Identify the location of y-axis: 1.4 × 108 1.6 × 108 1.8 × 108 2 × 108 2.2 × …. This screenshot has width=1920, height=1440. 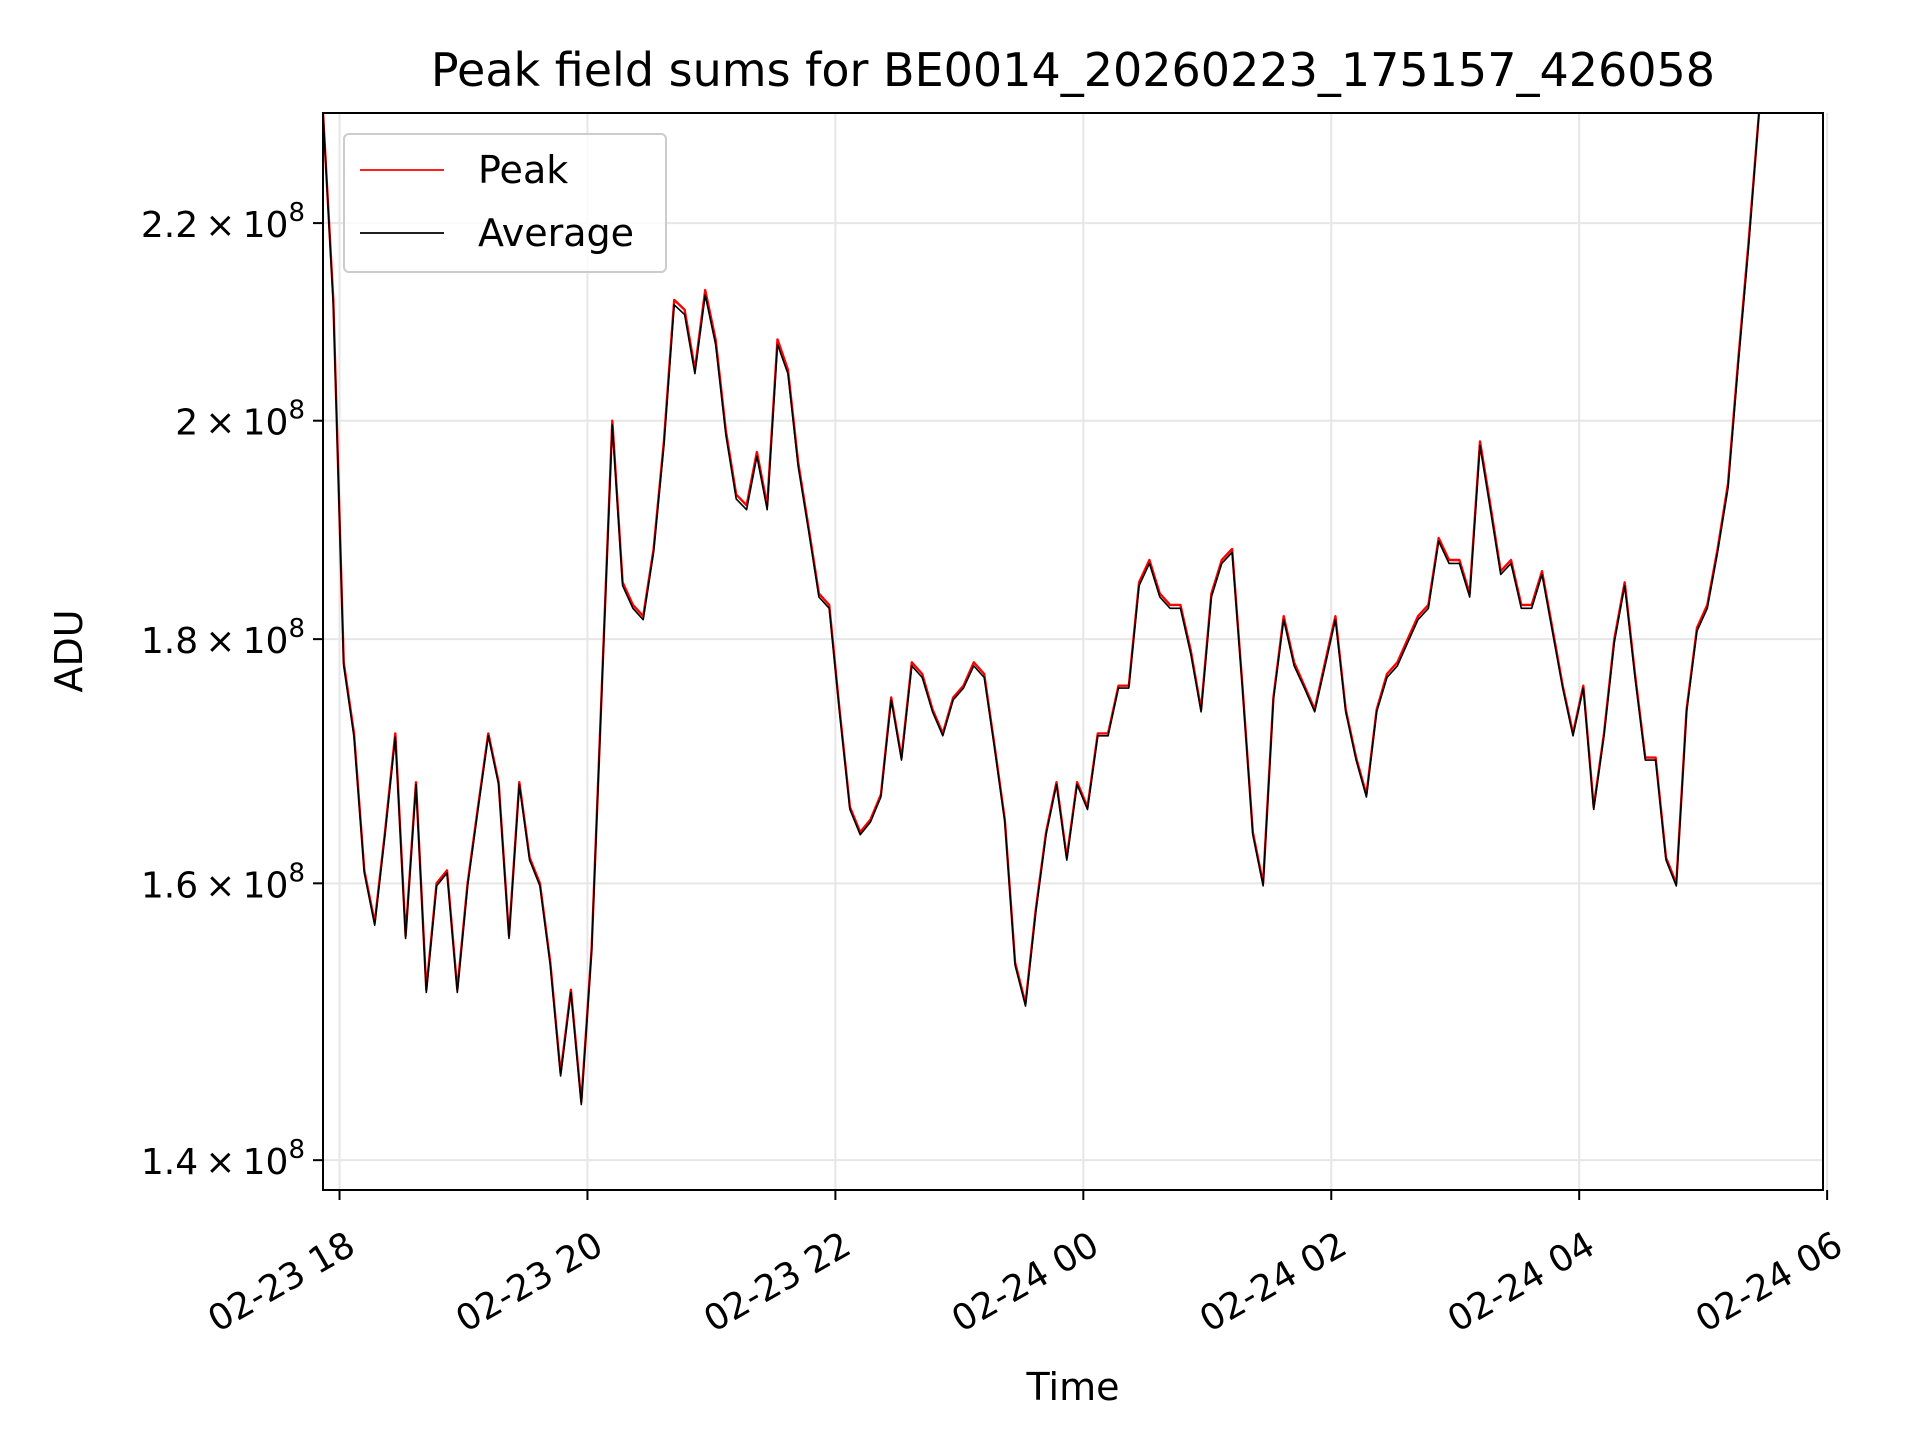
(232, 690).